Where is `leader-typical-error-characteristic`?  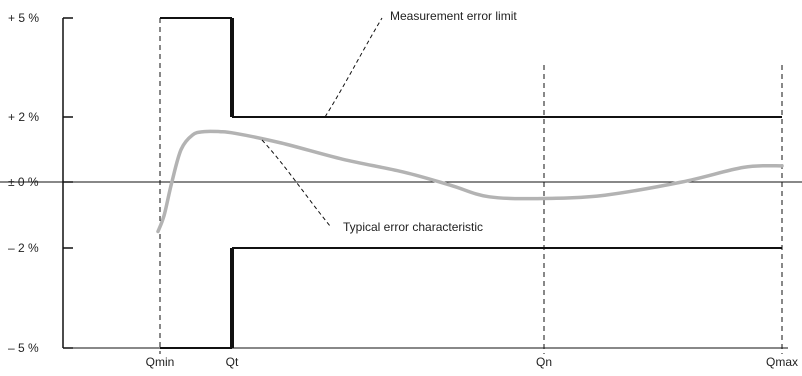
leader-typical-error-characteristic is located at coordinates (296, 183).